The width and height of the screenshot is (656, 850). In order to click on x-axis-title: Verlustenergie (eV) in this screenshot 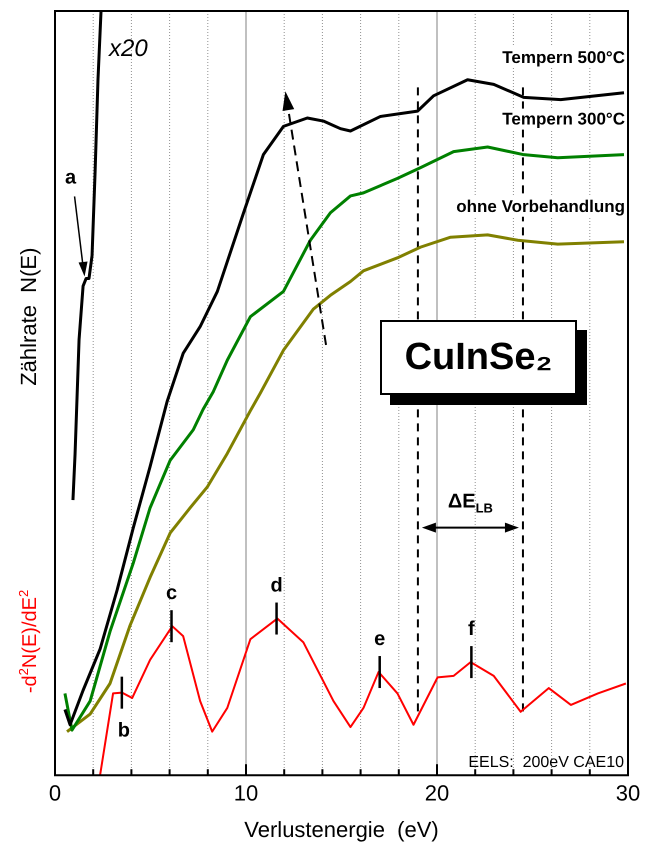, I will do `click(341, 829)`.